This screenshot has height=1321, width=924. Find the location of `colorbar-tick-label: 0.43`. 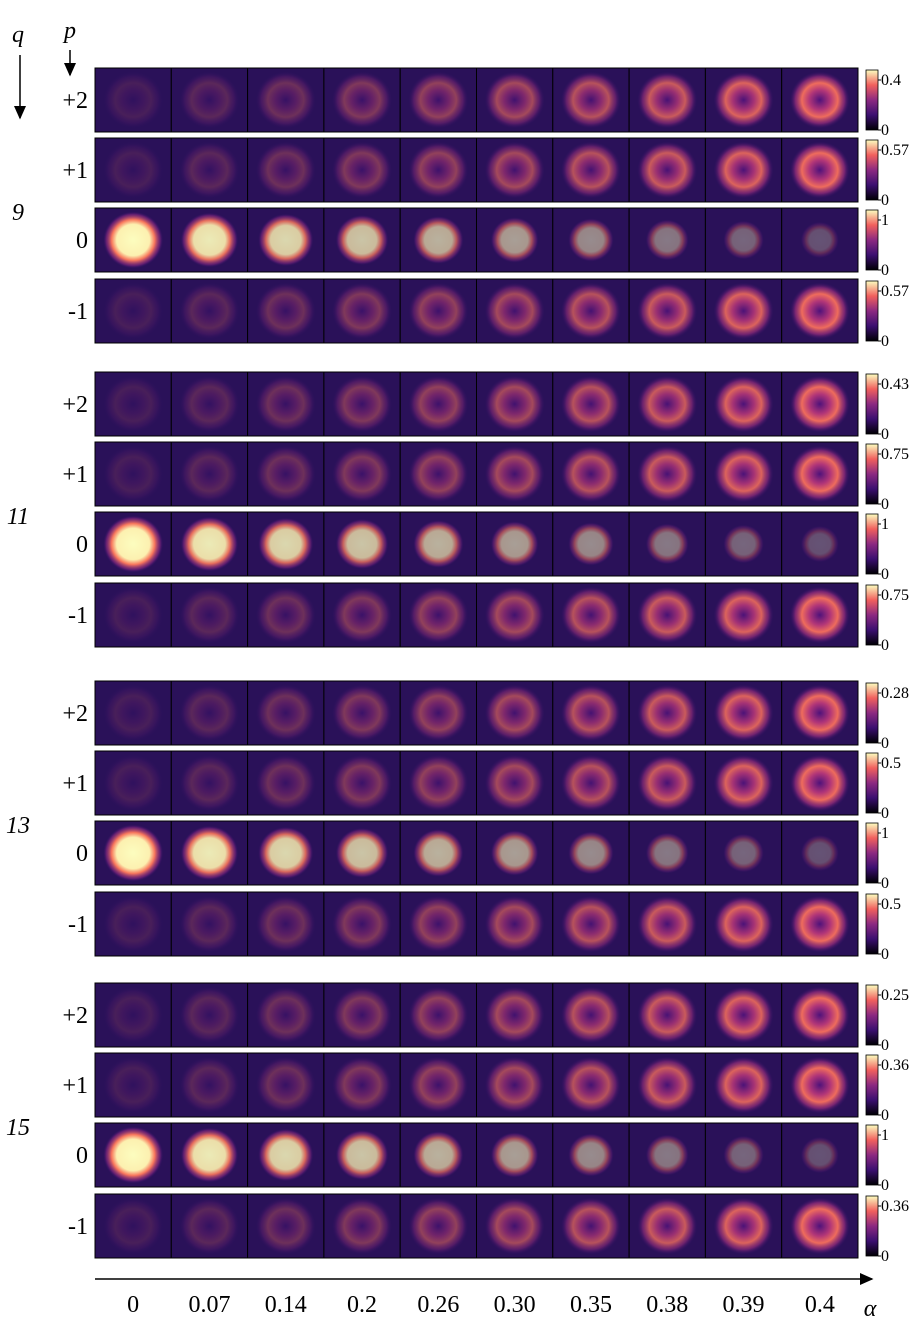

colorbar-tick-label: 0.43 is located at coordinates (895, 384).